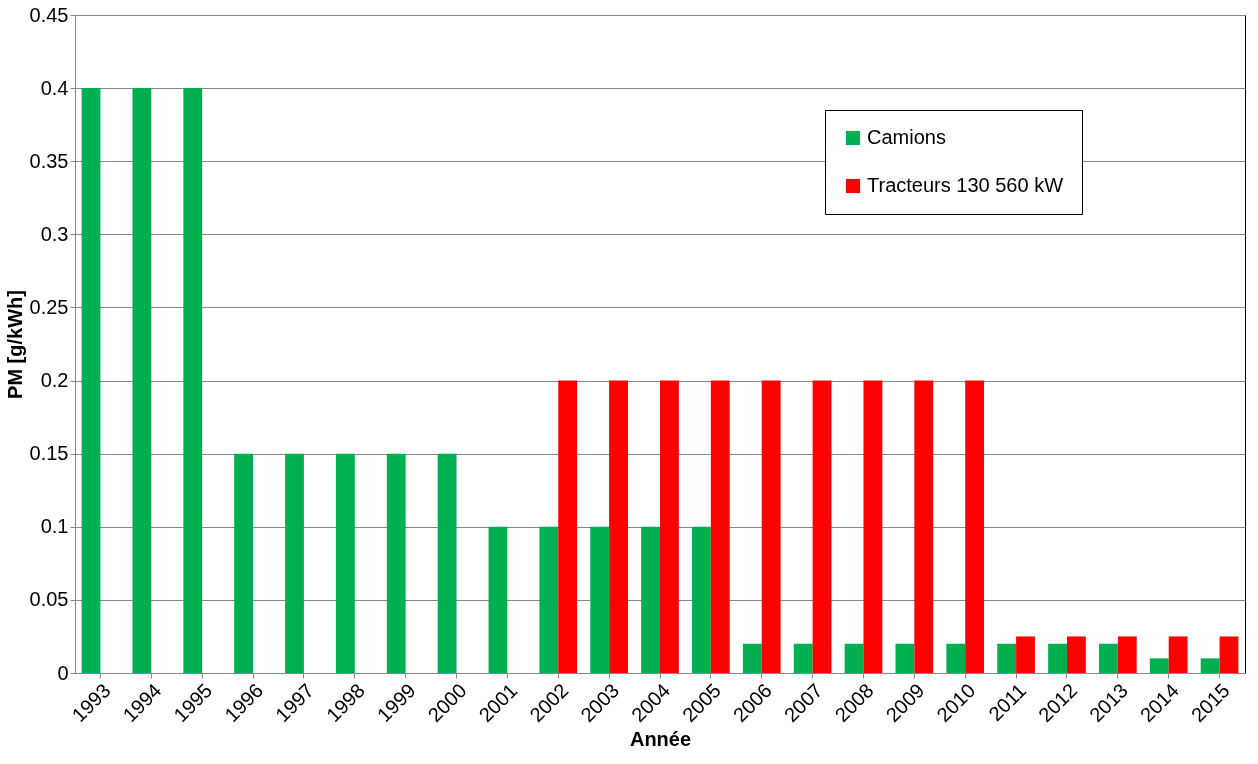  Describe the element at coordinates (965, 185) in the screenshot. I see `legend-label: Tracteurs 130 560 kW` at that location.